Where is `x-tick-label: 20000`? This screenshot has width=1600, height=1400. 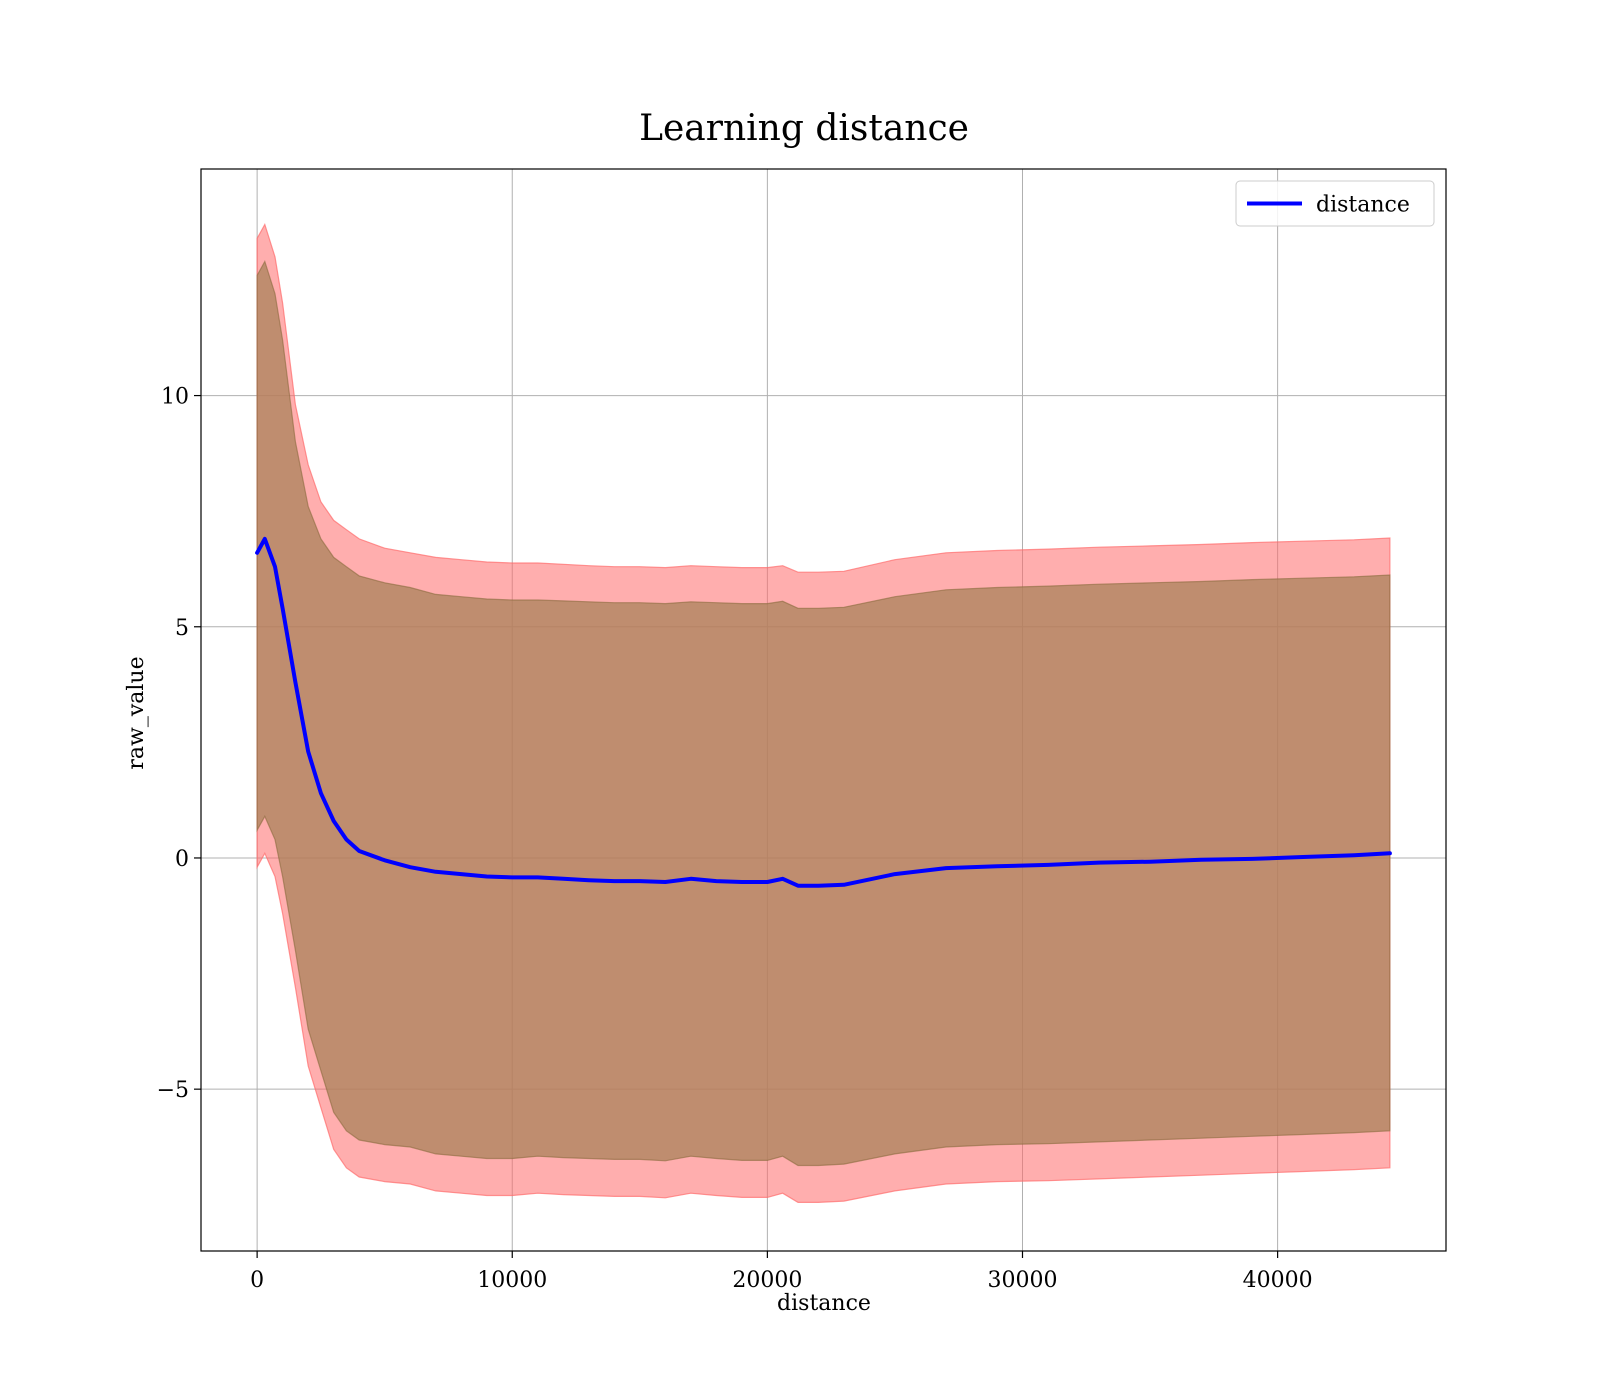 x-tick-label: 20000 is located at coordinates (767, 1280).